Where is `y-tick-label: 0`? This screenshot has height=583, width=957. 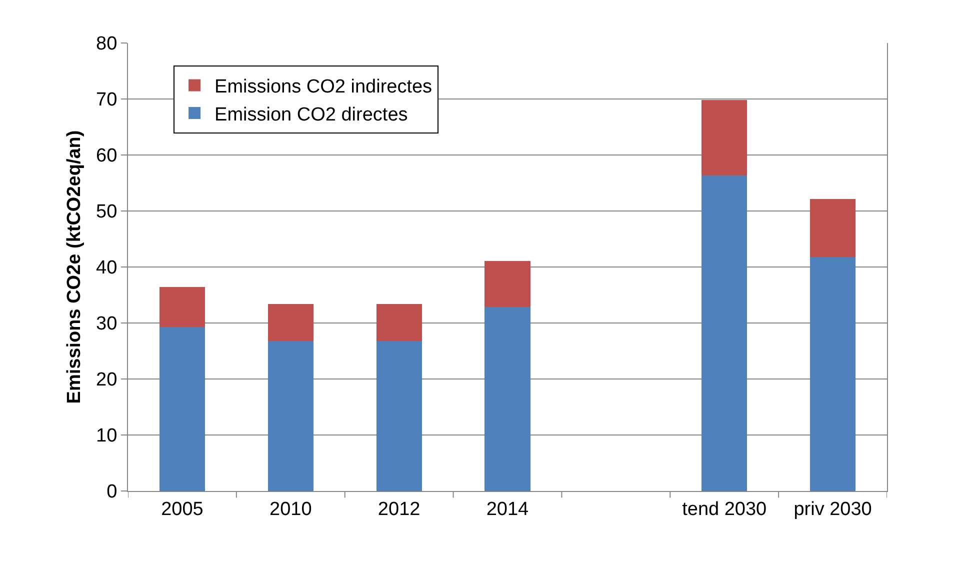 y-tick-label: 0 is located at coordinates (112, 492).